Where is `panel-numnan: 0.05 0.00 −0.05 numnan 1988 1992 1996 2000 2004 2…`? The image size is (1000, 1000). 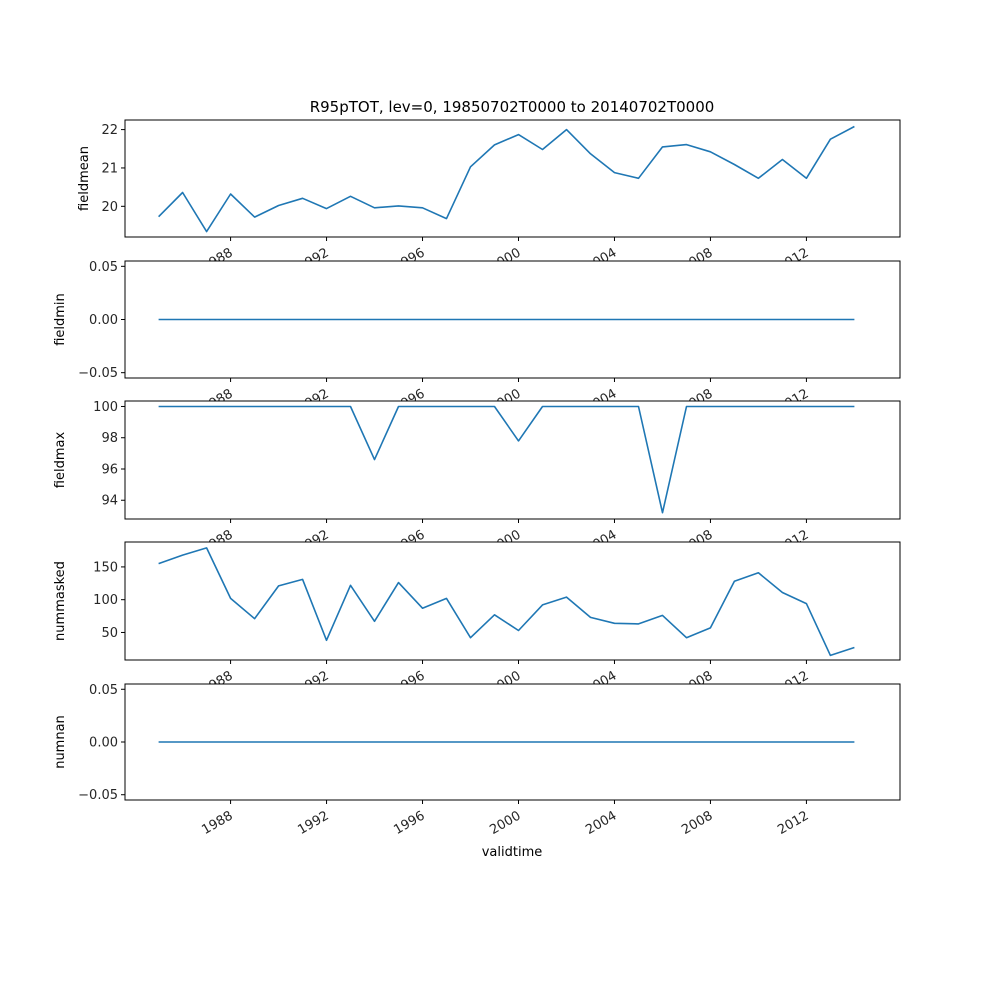 panel-numnan: 0.05 0.00 −0.05 numnan 1988 1992 1996 2000 2004 2… is located at coordinates (477, 760).